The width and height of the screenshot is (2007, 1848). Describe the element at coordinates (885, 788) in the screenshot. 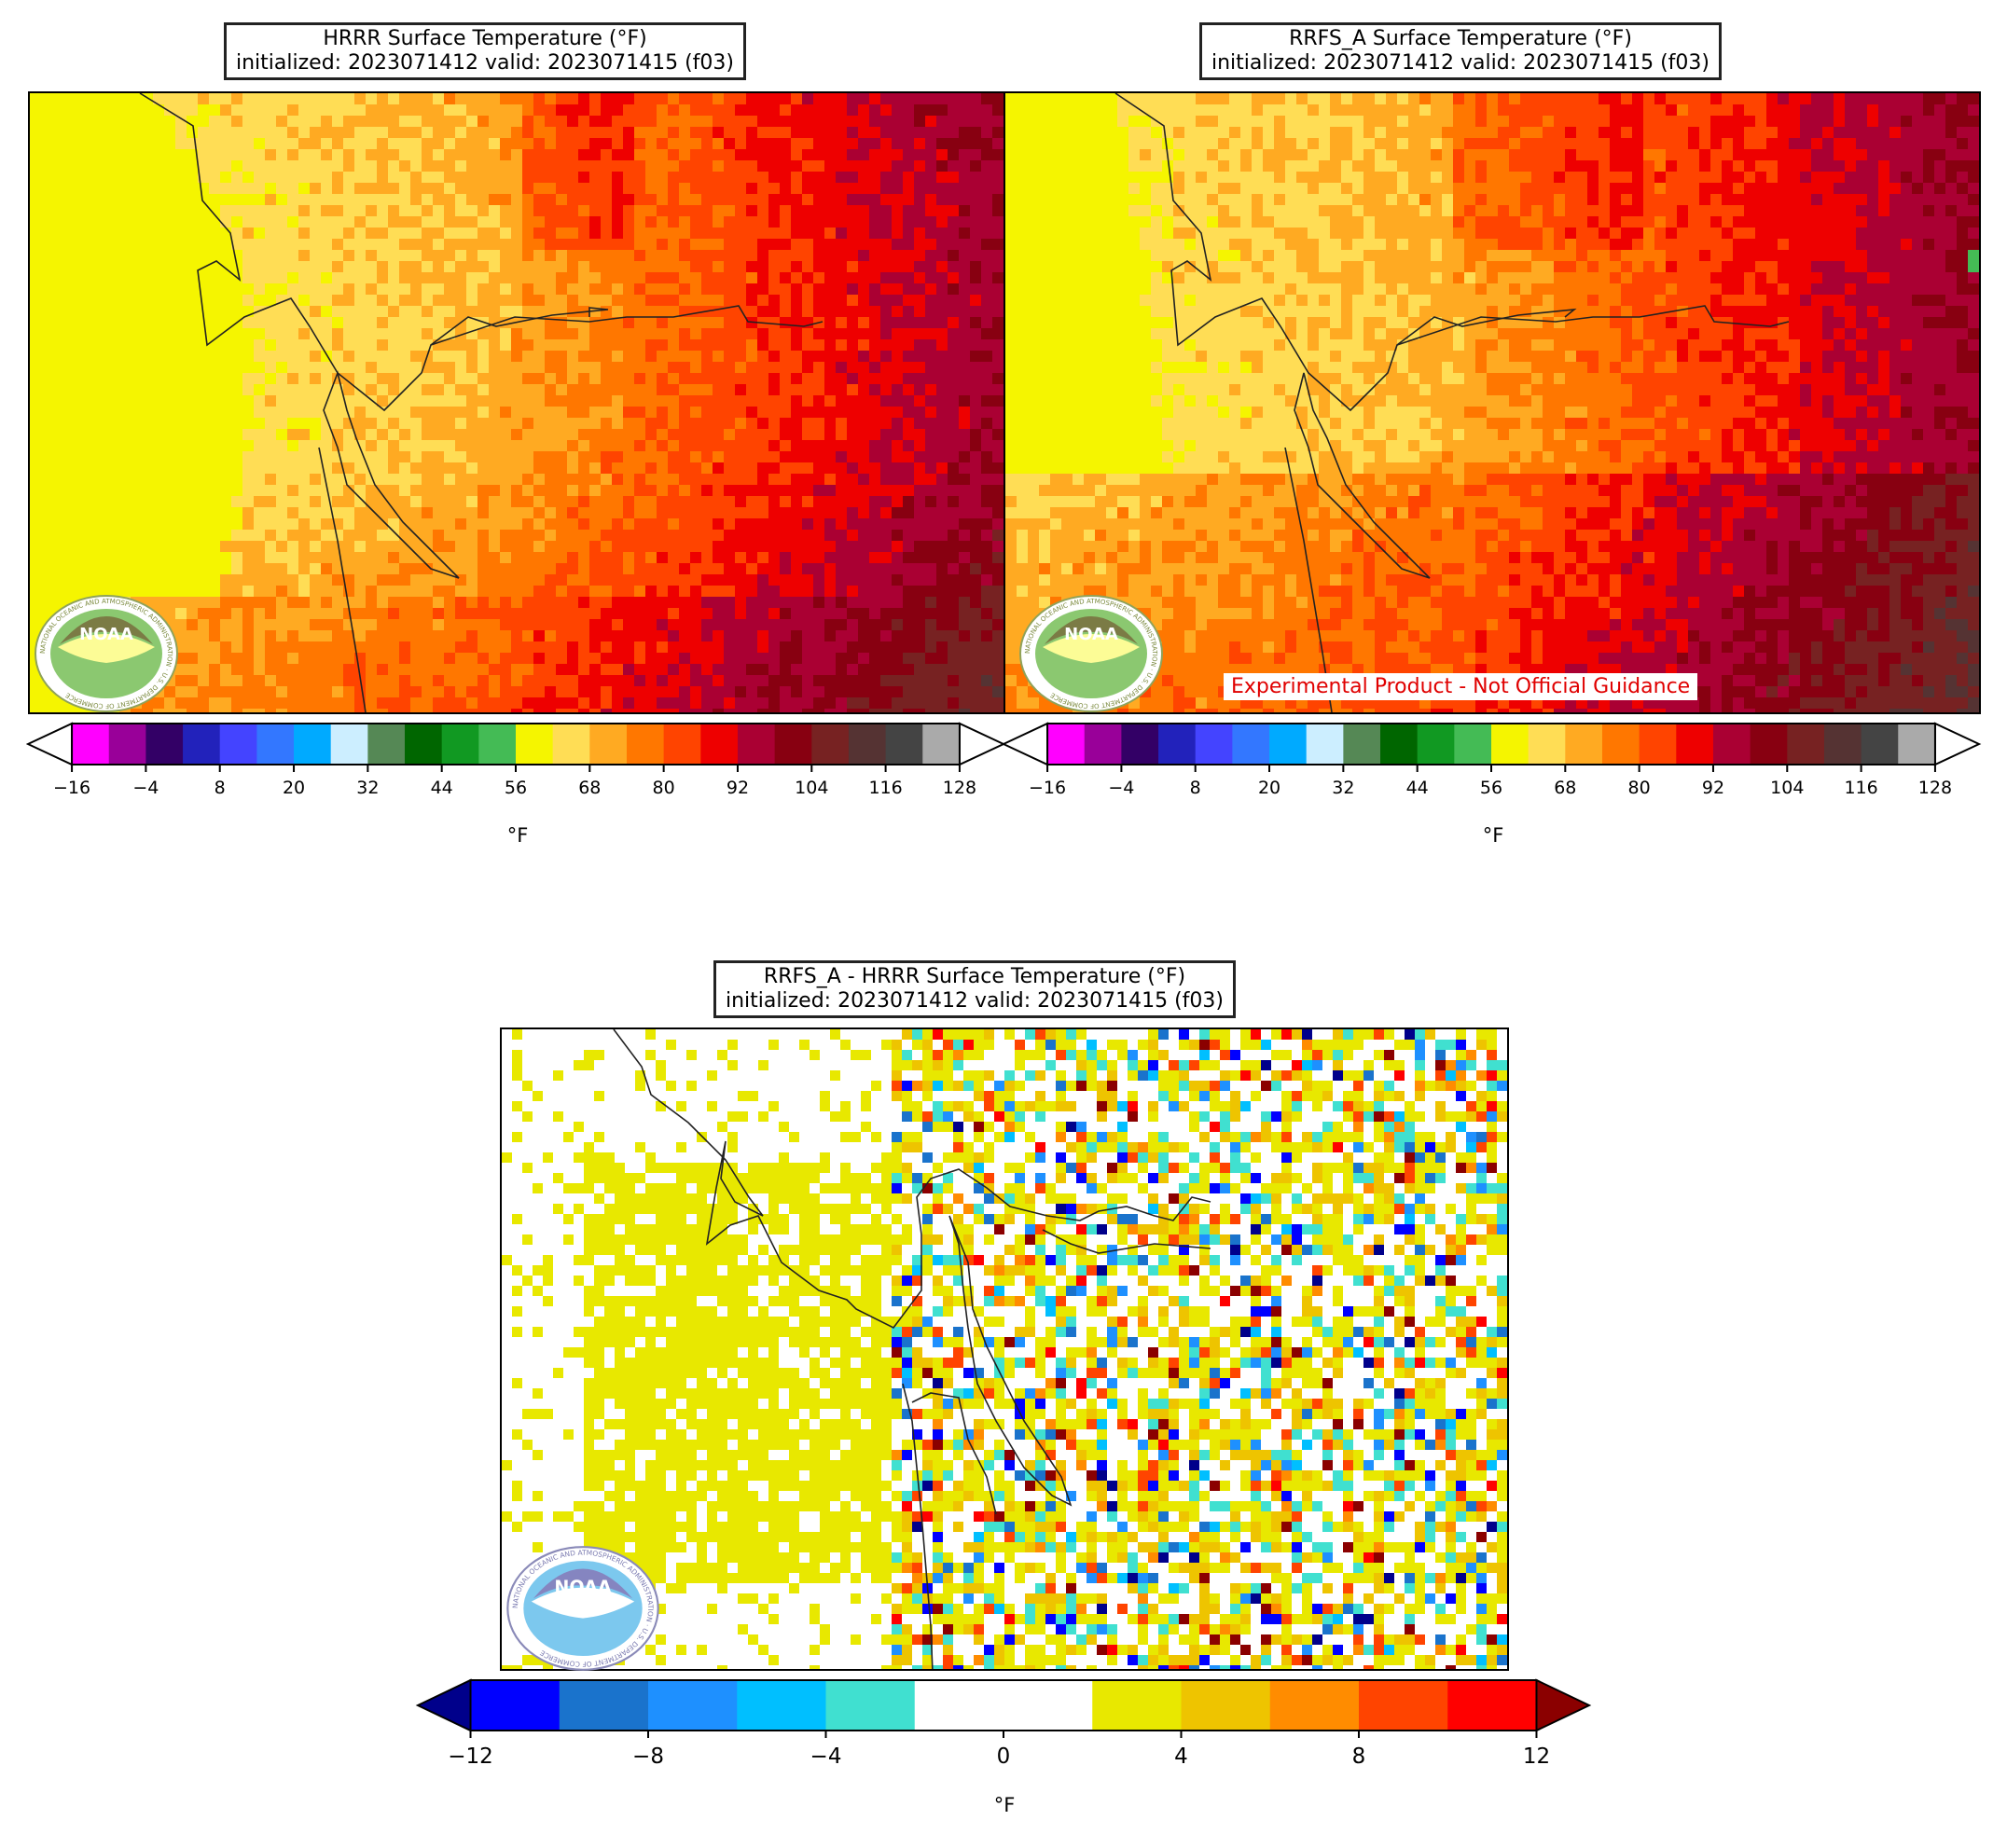

I see `colorbar-tick-label: 116` at that location.